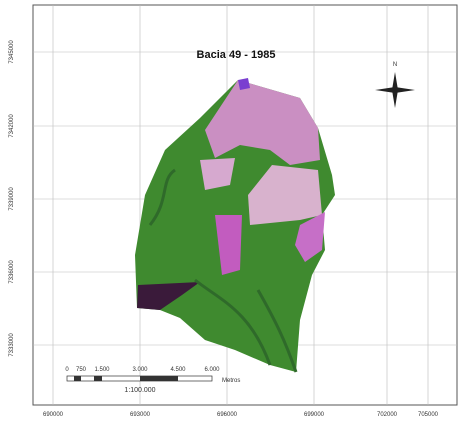  What do you see at coordinates (178, 370) in the screenshot?
I see `scale-label: 4.500` at bounding box center [178, 370].